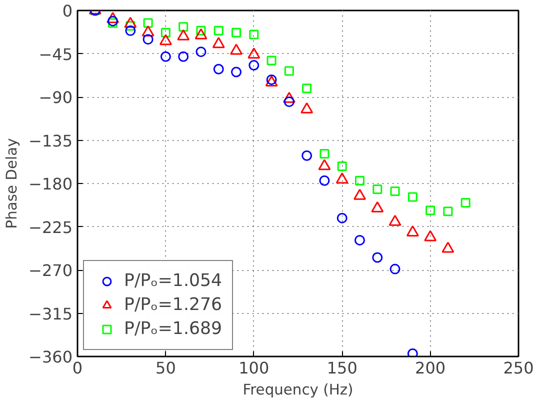 The image size is (551, 406). I want to click on x-tick-label: 50, so click(166, 368).